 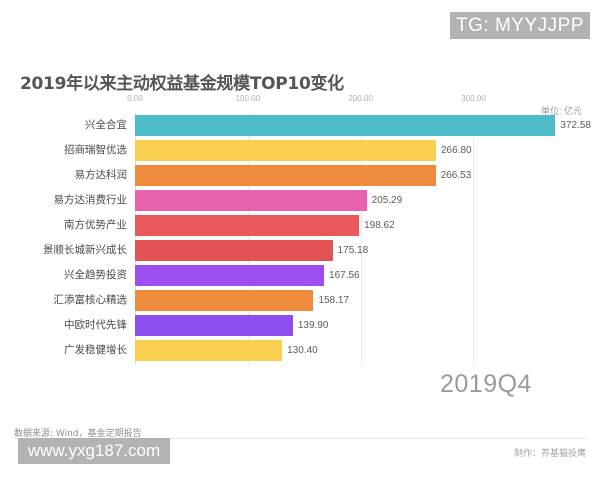 I want to click on x-tick-label: 0.00, so click(x=135, y=98).